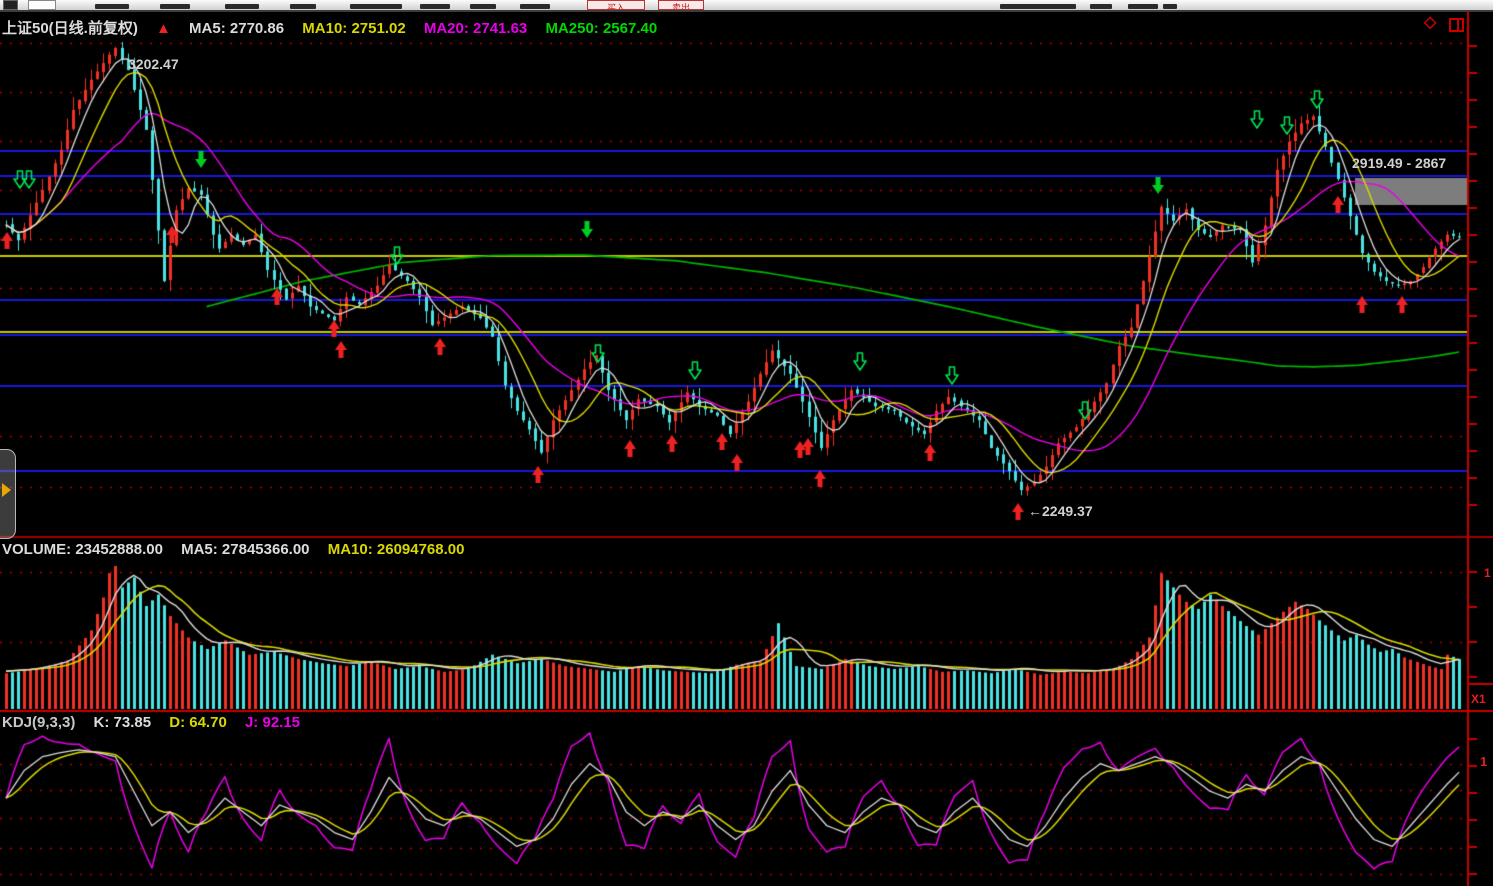  What do you see at coordinates (42, 5) in the screenshot?
I see `toolbar-field` at bounding box center [42, 5].